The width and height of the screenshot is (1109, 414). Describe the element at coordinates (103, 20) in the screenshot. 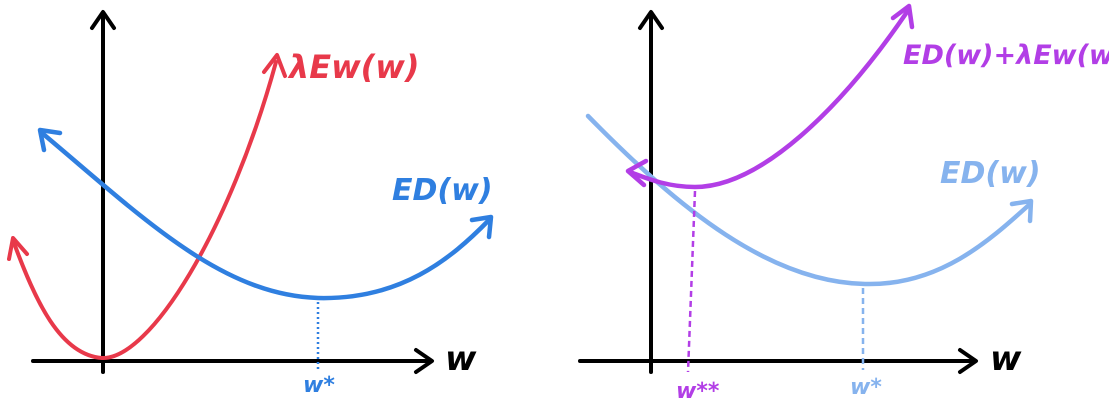

I see `left-y-axis-arrowhead` at that location.